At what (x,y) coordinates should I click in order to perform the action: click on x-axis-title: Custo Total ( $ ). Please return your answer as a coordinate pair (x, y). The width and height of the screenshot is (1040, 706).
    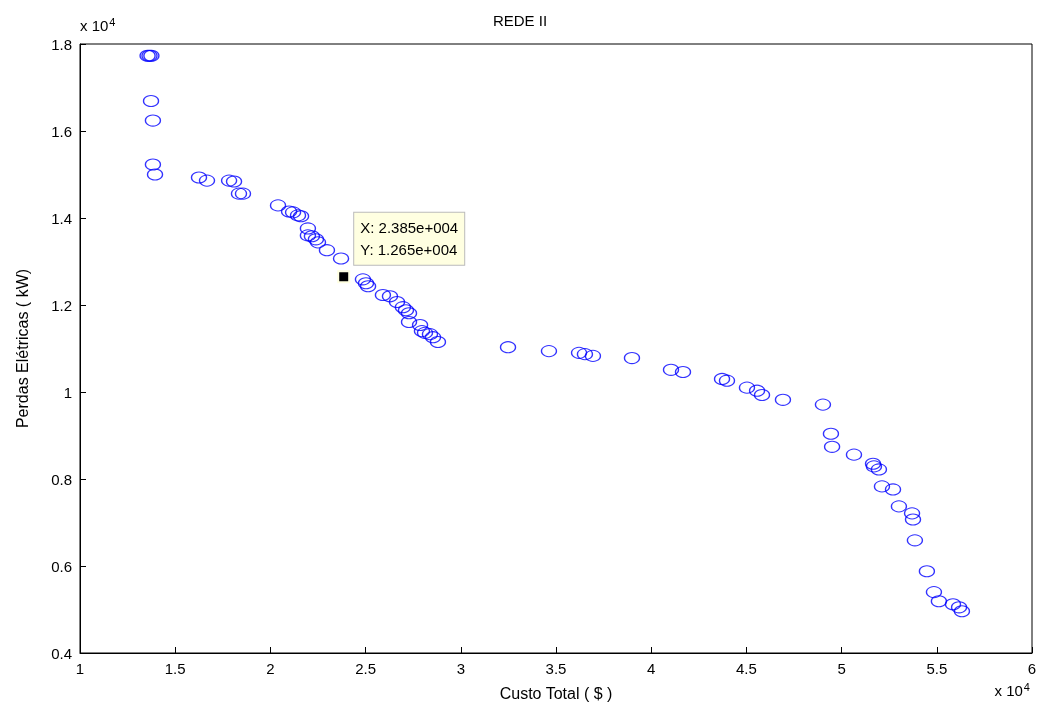
    Looking at the image, I should click on (556, 693).